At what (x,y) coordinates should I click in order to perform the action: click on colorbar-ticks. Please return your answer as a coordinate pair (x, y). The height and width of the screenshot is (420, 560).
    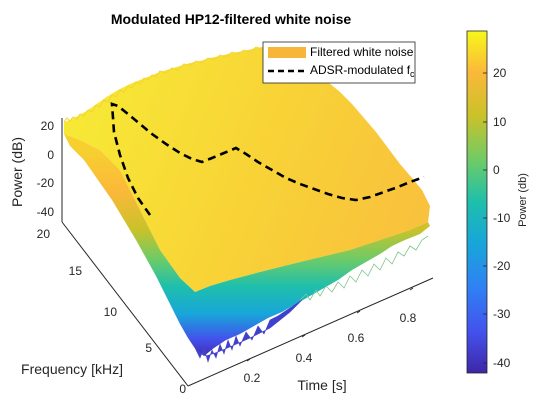
    Looking at the image, I should click on (485, 218).